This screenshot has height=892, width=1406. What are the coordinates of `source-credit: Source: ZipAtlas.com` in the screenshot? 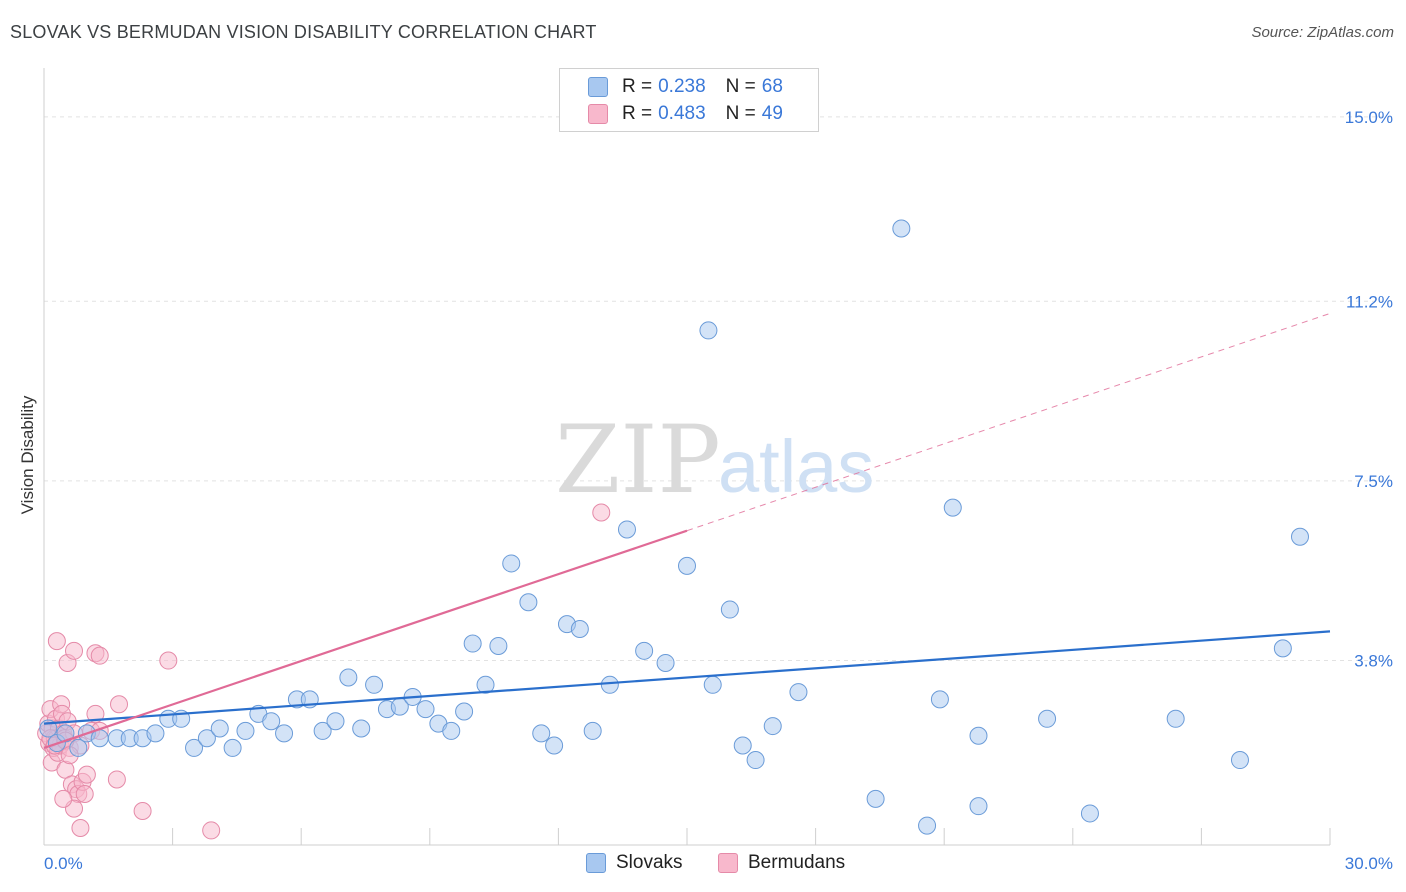 It's located at (1322, 32).